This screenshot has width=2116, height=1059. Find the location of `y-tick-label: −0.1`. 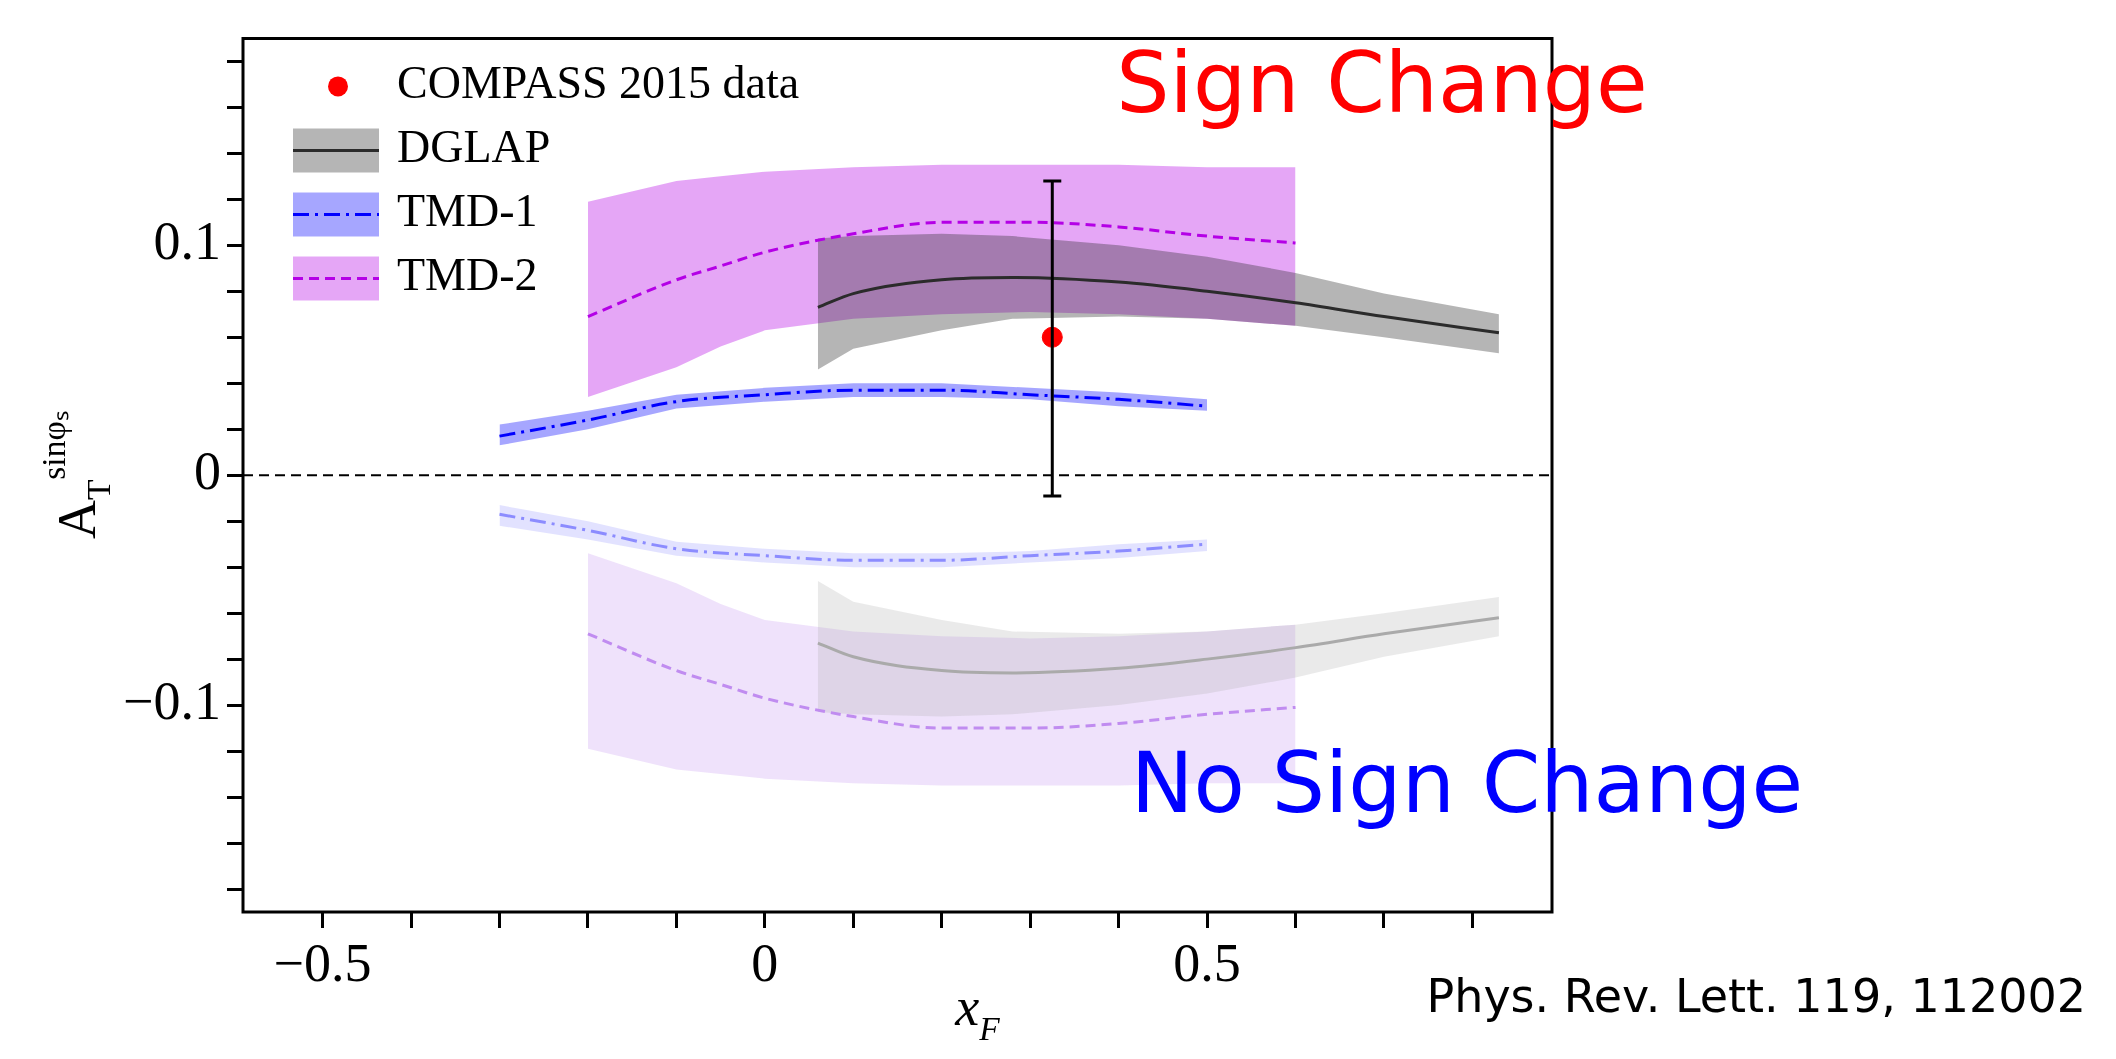

y-tick-label: −0.1 is located at coordinates (172, 701).